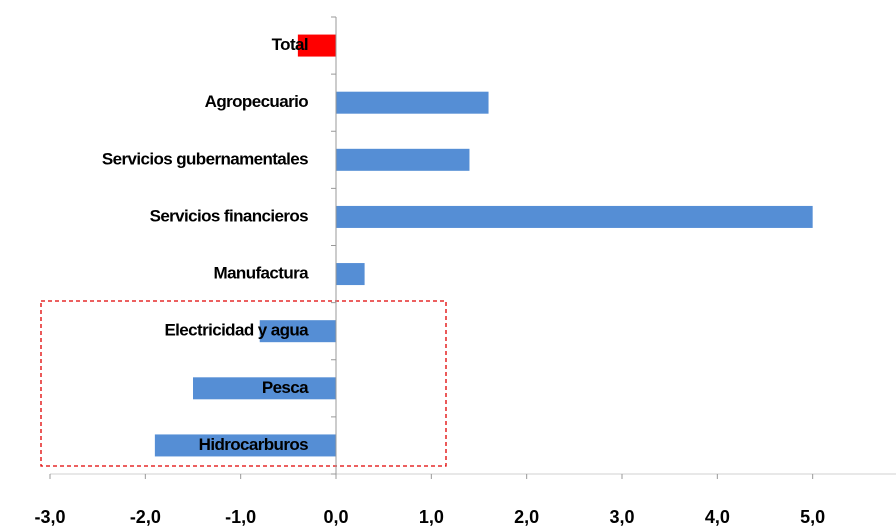 This screenshot has width=896, height=531. What do you see at coordinates (205, 158) in the screenshot?
I see `y-tick-label: Servicios gubernamentales` at bounding box center [205, 158].